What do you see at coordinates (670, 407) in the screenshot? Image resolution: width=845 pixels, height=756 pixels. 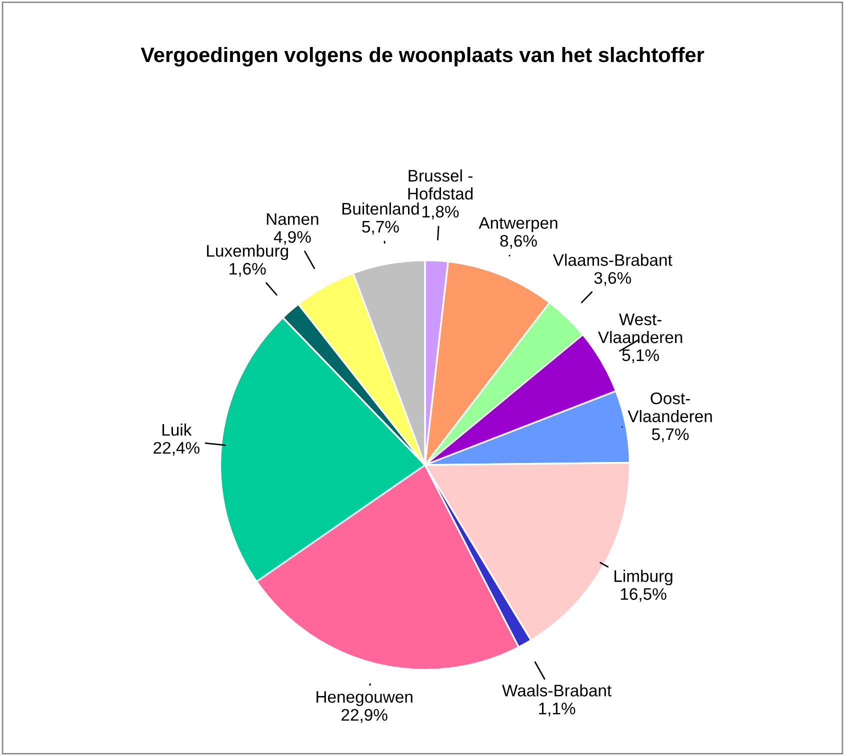 I see `slice-label: Oost- Vlaanderen` at bounding box center [670, 407].